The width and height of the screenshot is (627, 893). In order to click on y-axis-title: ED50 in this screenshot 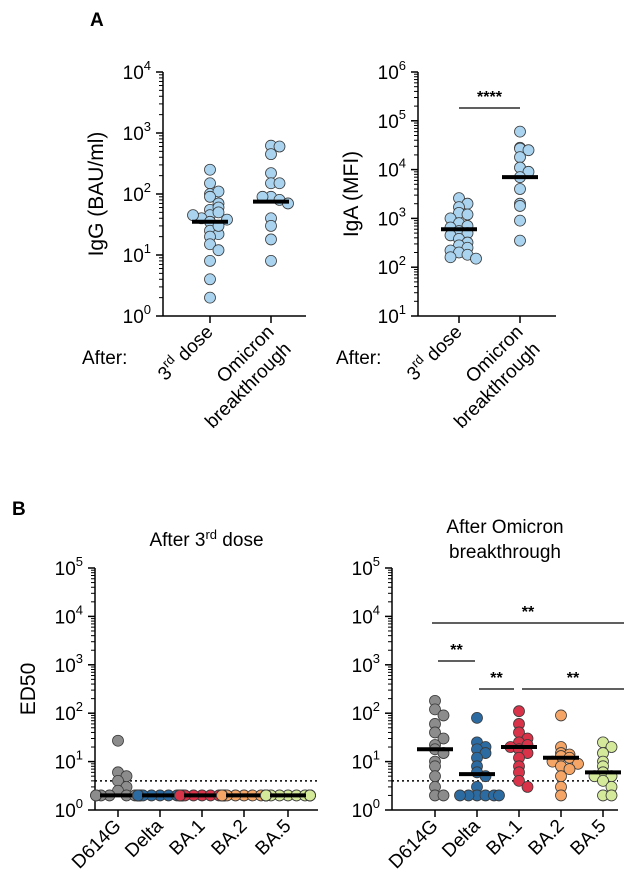, I will do `click(28, 689)`.